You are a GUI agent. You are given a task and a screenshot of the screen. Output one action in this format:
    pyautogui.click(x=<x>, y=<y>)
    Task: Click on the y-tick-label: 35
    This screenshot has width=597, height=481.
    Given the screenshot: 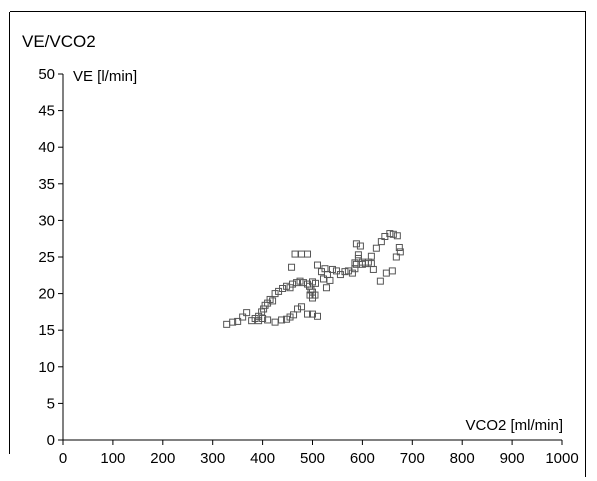 What is the action you would take?
    pyautogui.click(x=46, y=184)
    